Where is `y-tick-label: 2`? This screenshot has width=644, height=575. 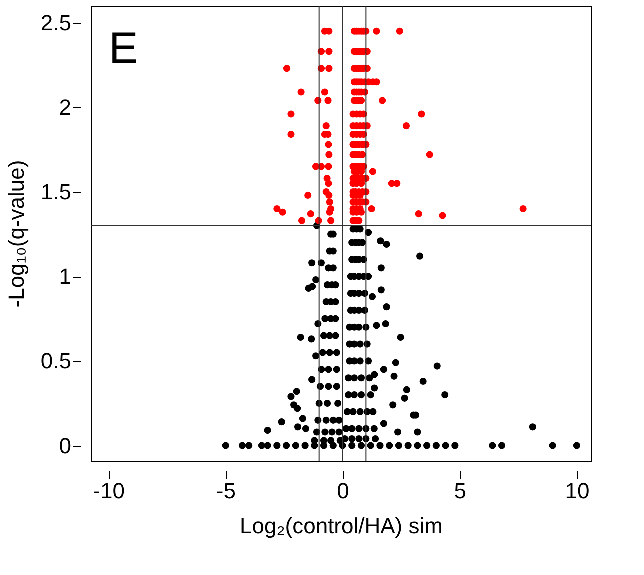
y-tick-label: 2 is located at coordinates (65, 107).